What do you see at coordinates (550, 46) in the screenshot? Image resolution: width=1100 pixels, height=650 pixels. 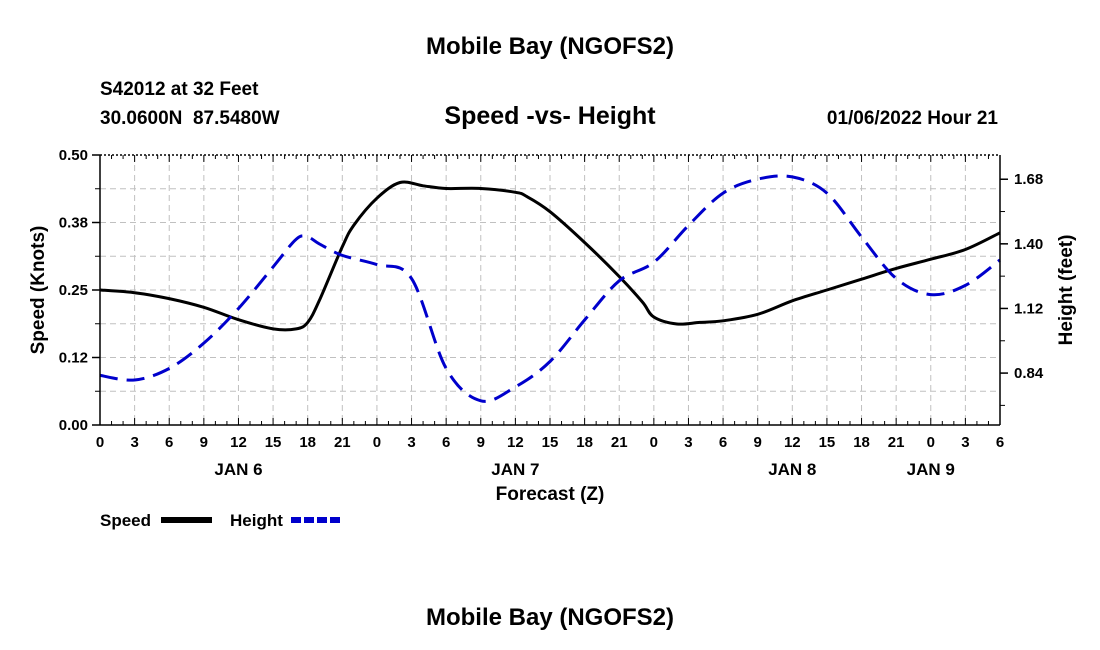 I see `top-title: Mobile Bay (NGOFS2)` at bounding box center [550, 46].